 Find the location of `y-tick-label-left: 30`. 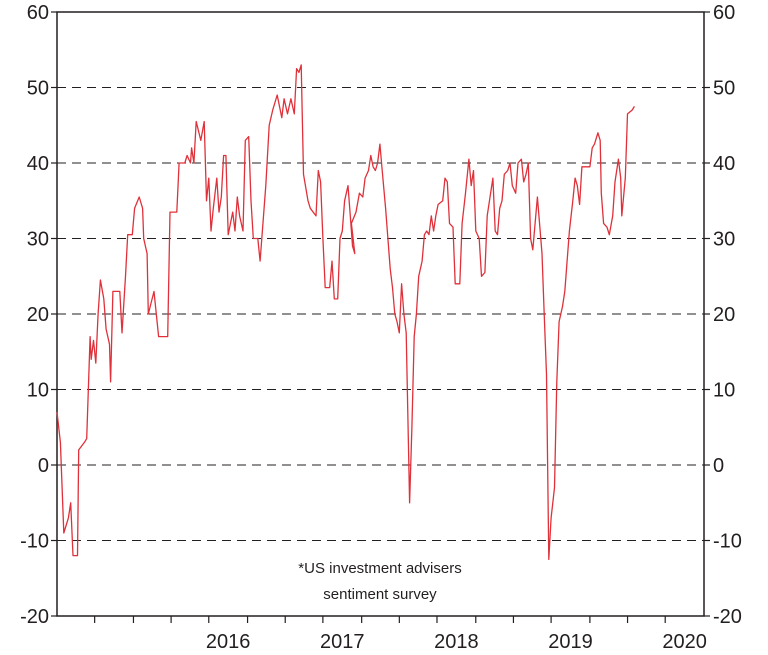

y-tick-label-left: 30 is located at coordinates (38, 240).